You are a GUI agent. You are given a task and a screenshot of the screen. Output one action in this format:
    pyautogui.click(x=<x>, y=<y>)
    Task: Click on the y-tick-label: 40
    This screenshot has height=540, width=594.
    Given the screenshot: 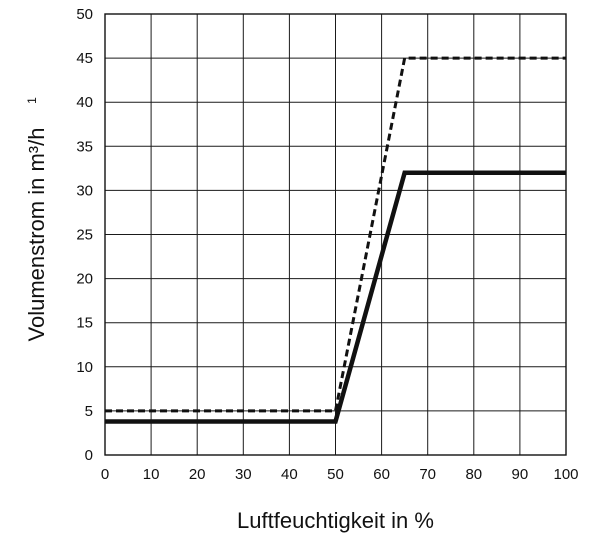 What is the action you would take?
    pyautogui.click(x=84, y=102)
    